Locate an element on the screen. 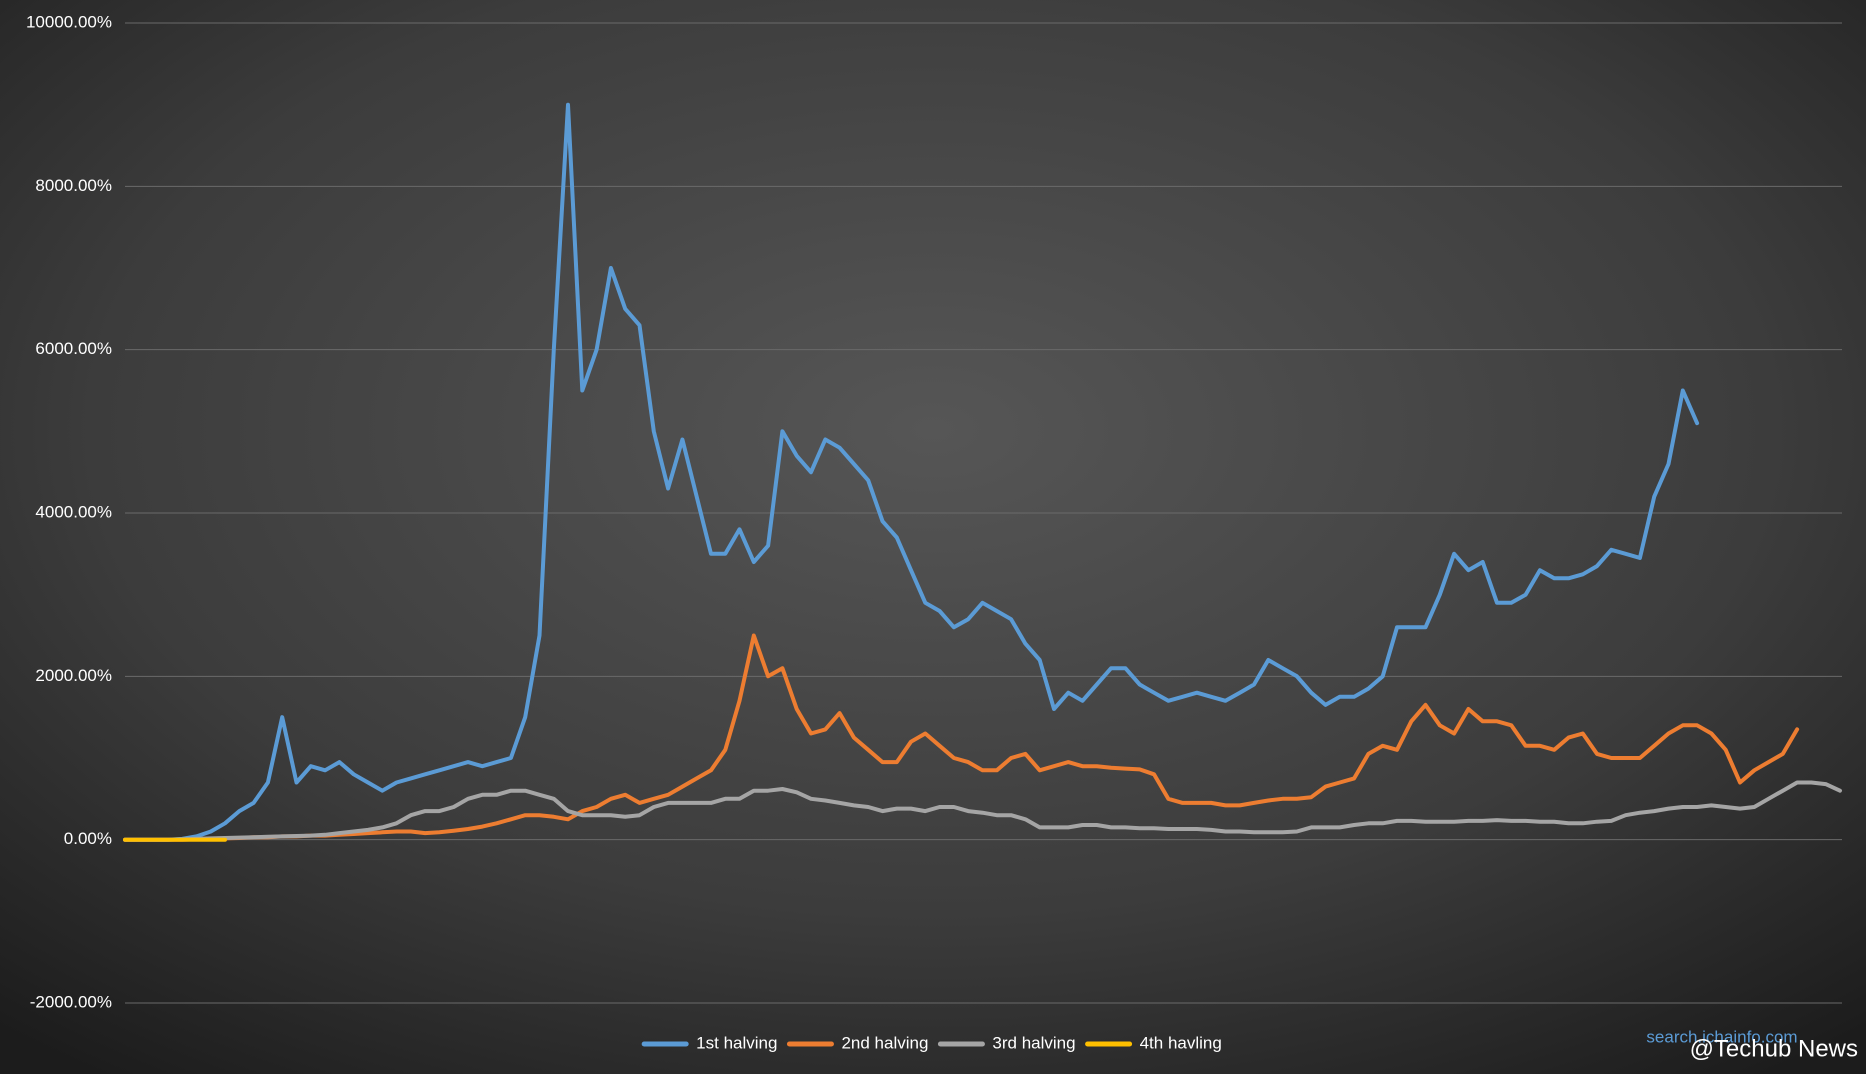  y-tick-label: -2000.00% is located at coordinates (71, 1001).